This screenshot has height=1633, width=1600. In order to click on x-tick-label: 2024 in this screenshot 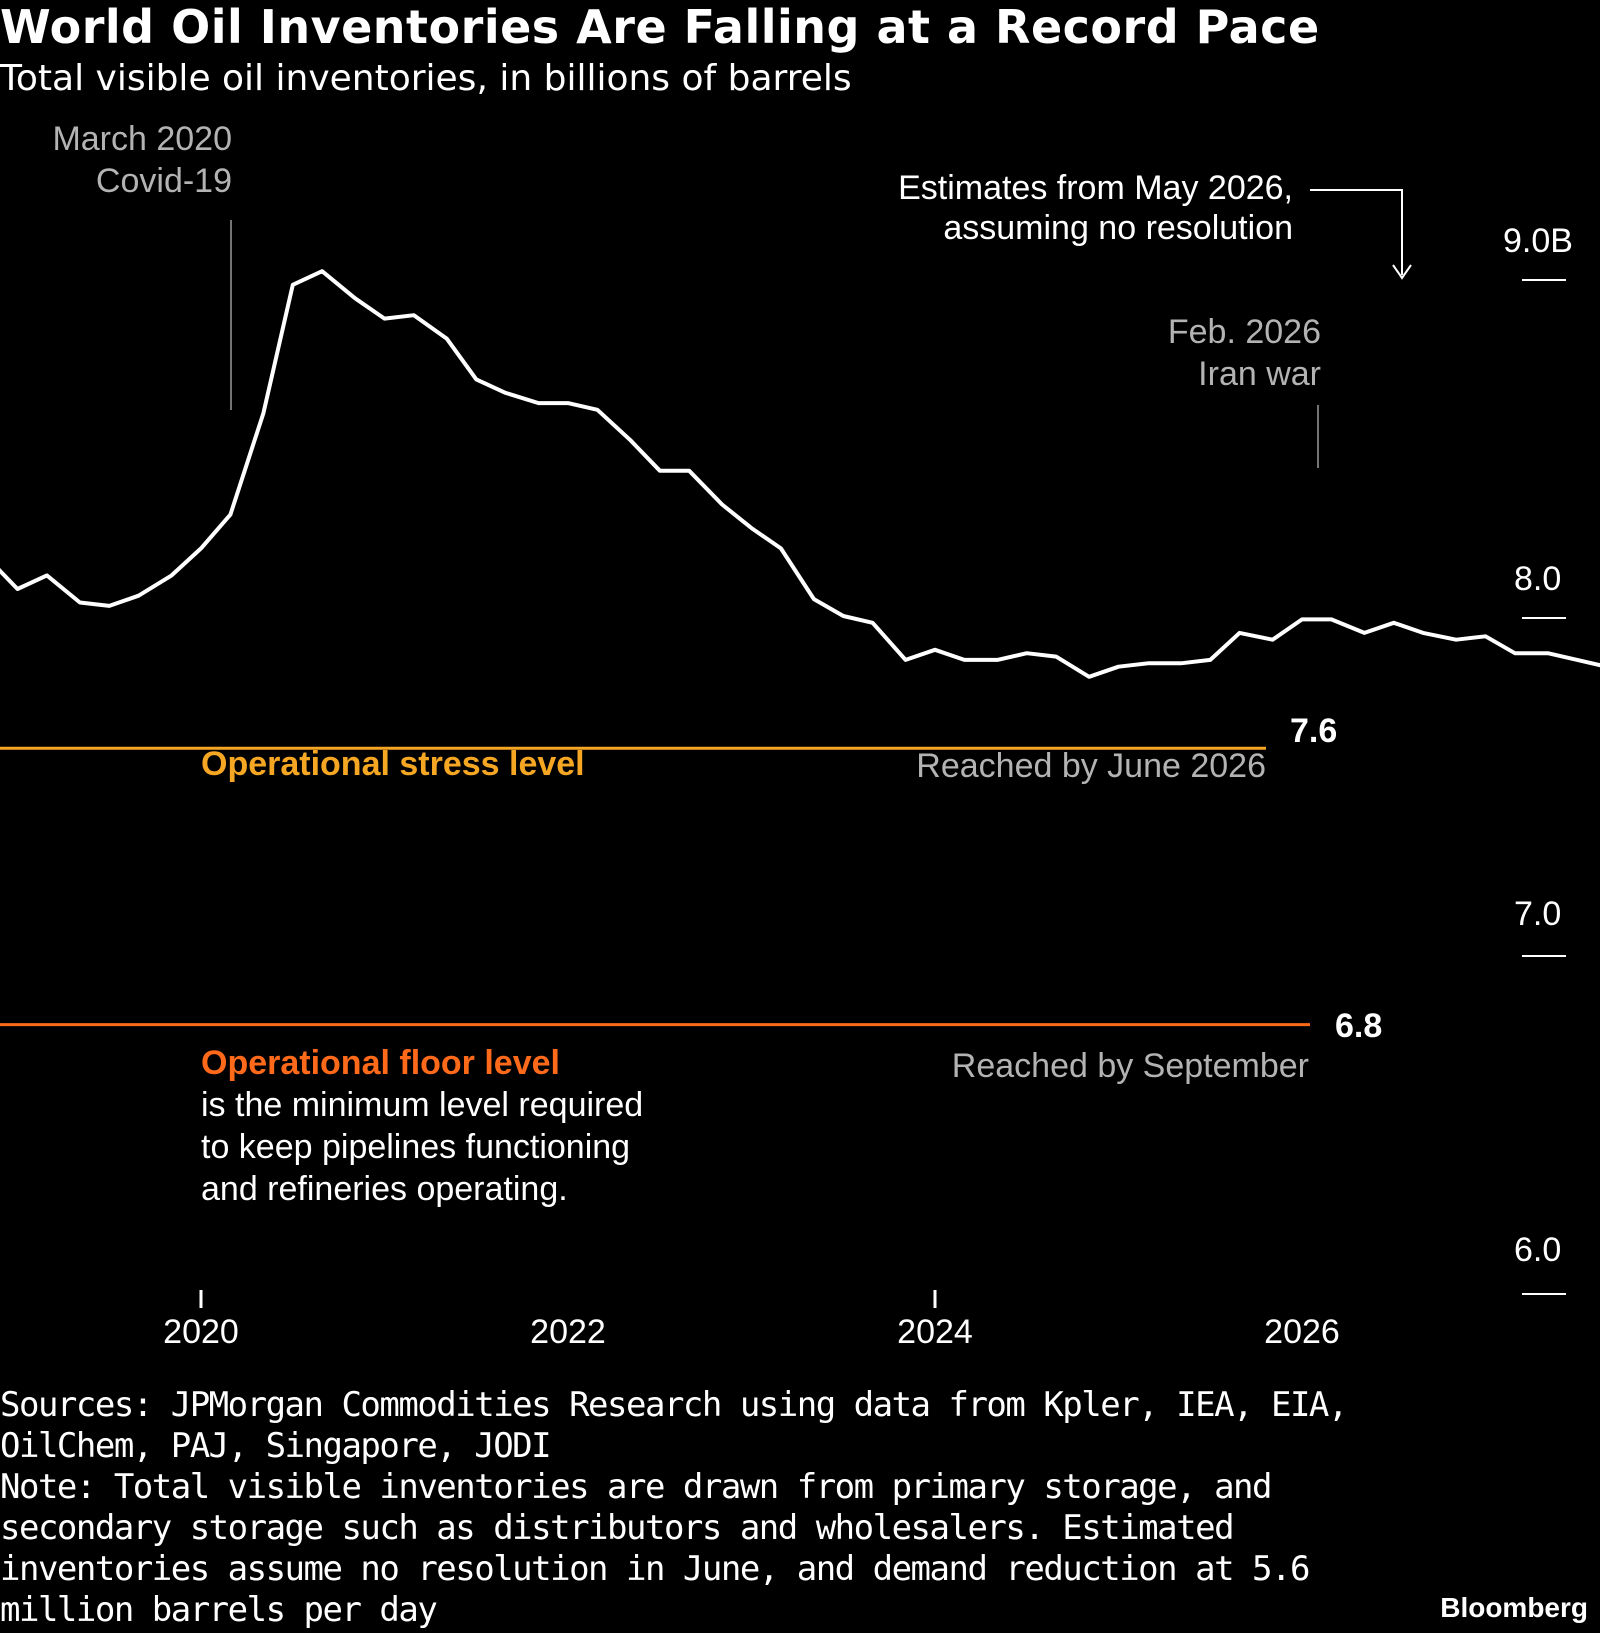, I will do `click(935, 1332)`.